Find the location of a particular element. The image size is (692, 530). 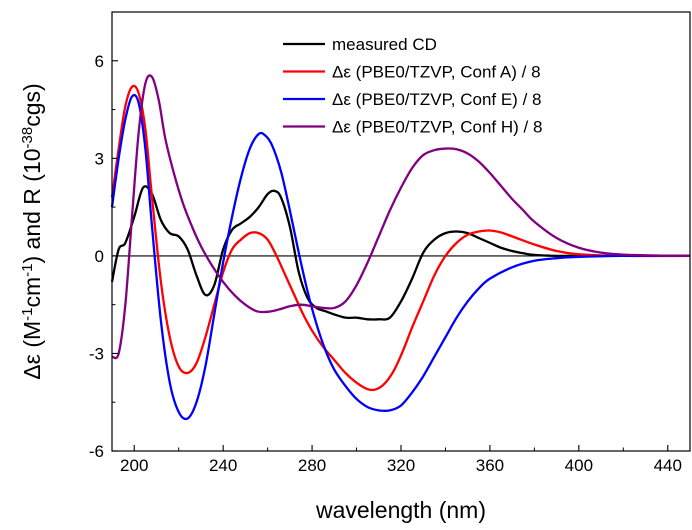

y-tick-label: 6 is located at coordinates (99, 61).